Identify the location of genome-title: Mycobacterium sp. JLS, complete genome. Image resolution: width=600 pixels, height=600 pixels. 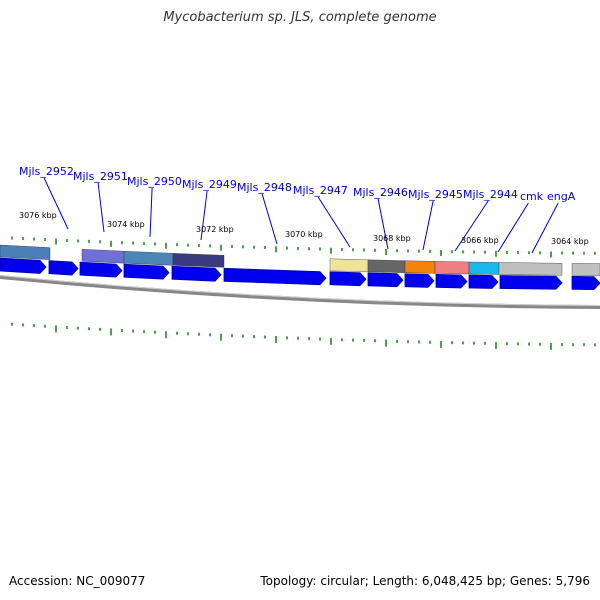
(300, 17).